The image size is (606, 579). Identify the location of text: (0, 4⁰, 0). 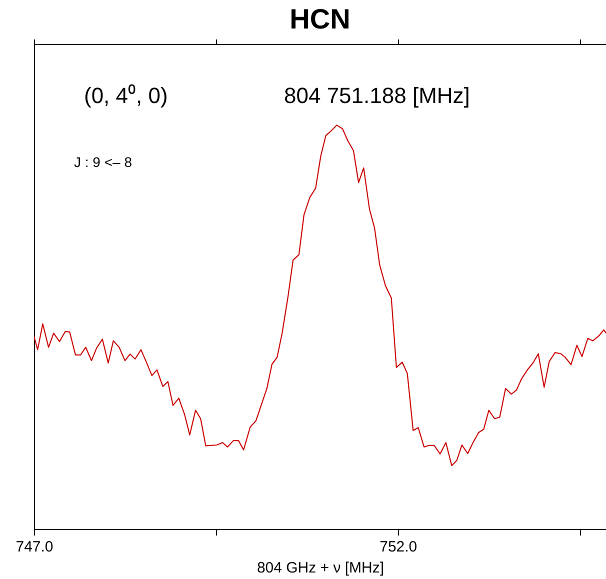
(126, 95).